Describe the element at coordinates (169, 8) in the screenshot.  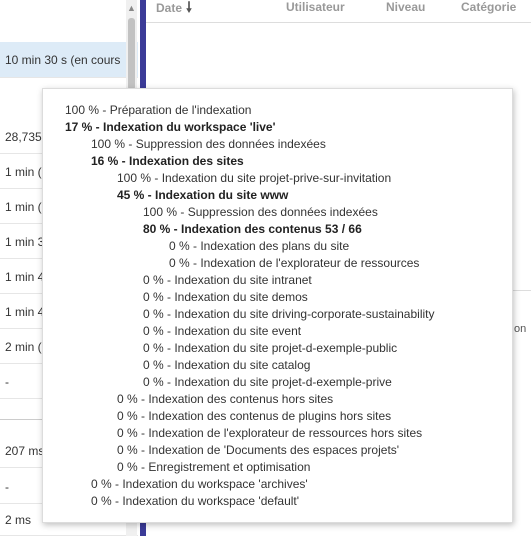
I see `column-date-label: Date` at that location.